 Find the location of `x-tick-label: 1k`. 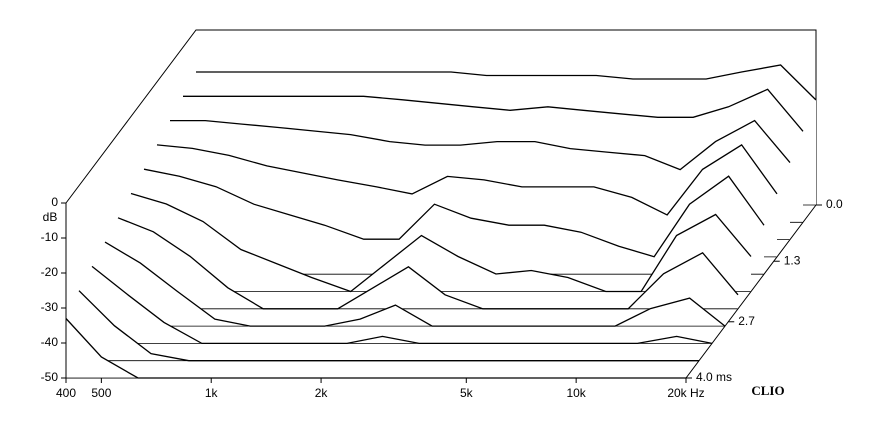

x-tick-label: 1k is located at coordinates (212, 393).